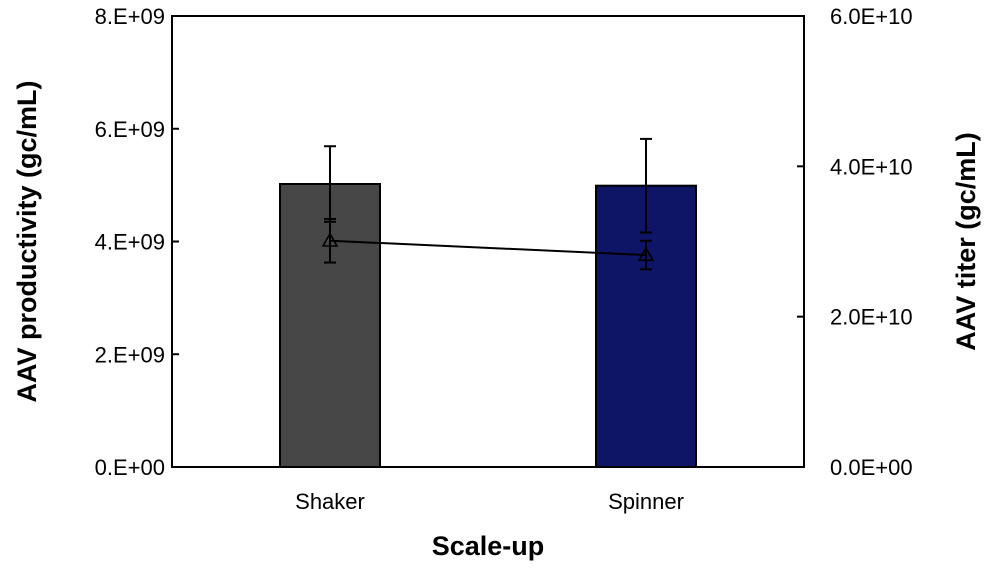  What do you see at coordinates (966, 241) in the screenshot?
I see `right-y-axis-title: AAV titer (gc/mL)` at bounding box center [966, 241].